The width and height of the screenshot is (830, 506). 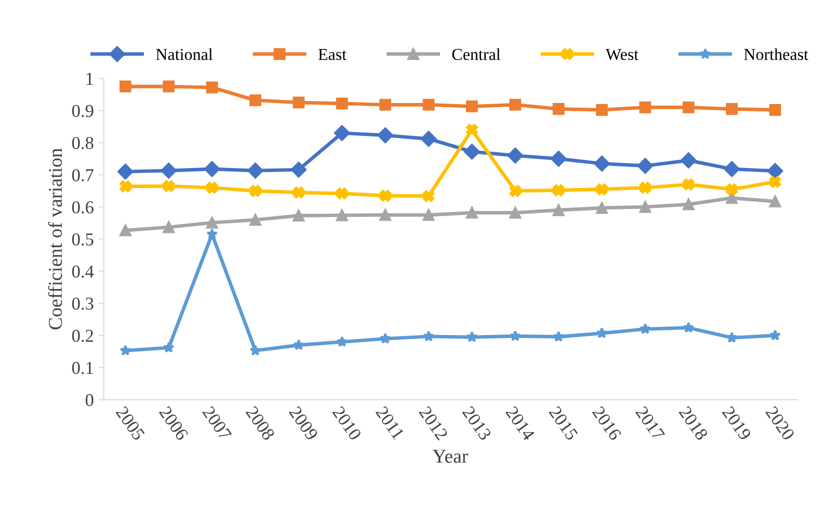 What do you see at coordinates (90, 400) in the screenshot?
I see `y-tick-label: 0` at bounding box center [90, 400].